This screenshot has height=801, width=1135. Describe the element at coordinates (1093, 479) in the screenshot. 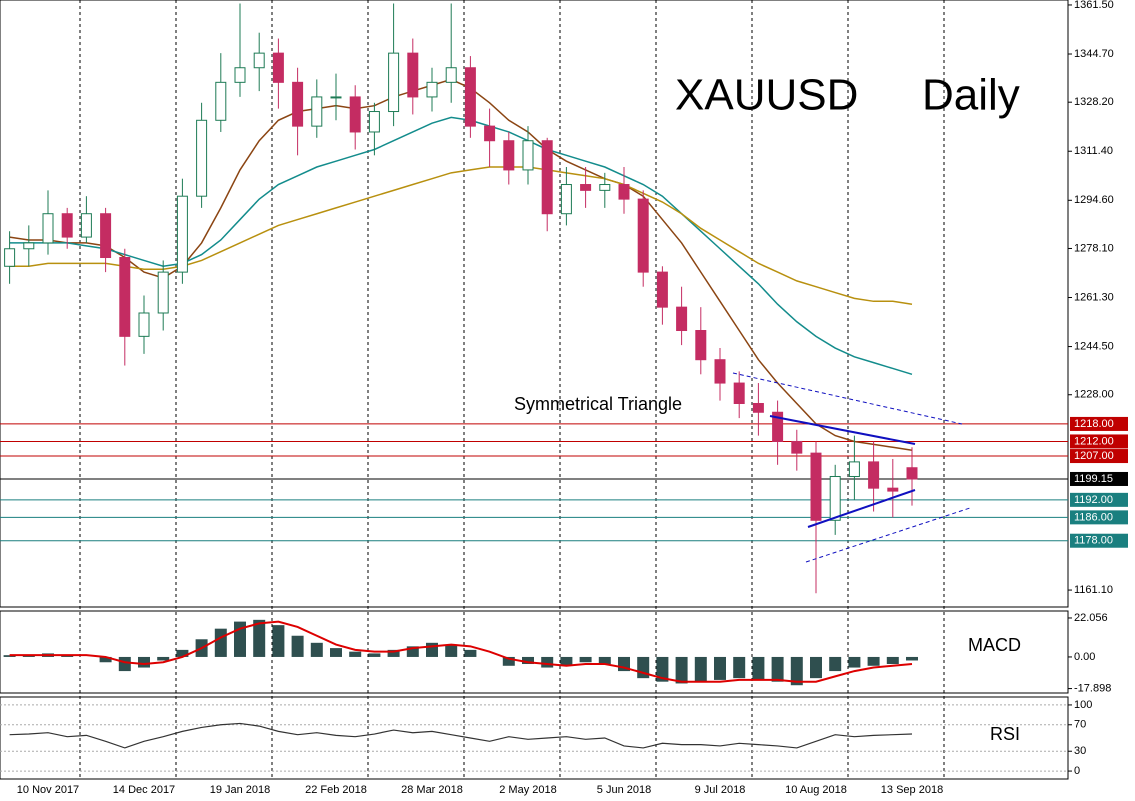

I see `level-label: 1199.15` at that location.